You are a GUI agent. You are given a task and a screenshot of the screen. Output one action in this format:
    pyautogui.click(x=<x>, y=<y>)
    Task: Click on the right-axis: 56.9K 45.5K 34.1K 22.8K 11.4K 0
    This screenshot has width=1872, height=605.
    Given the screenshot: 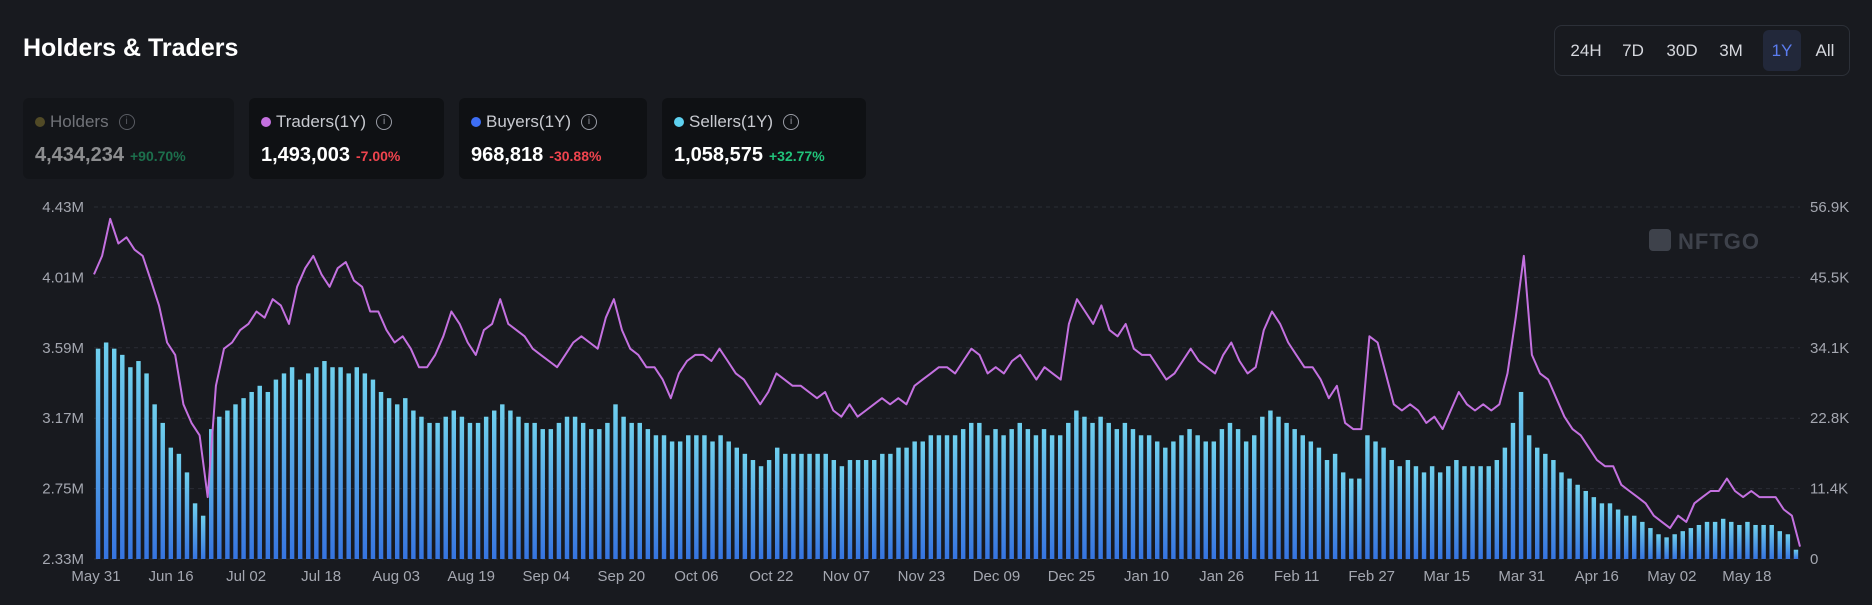 What is the action you would take?
    pyautogui.click(x=1829, y=383)
    